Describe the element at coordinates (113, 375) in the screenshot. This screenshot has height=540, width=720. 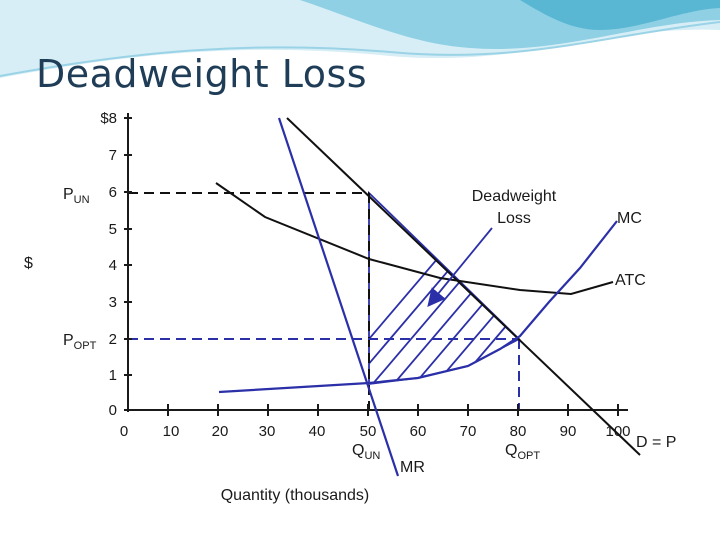
I see `y-tick-label: 1` at that location.